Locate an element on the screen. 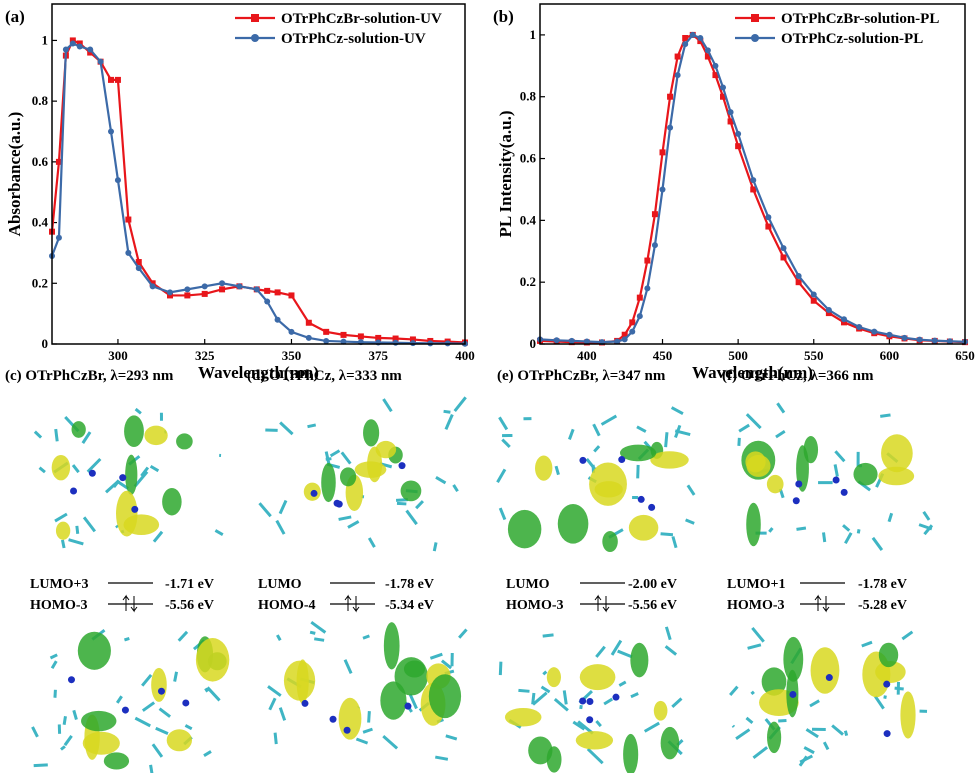 The height and width of the screenshot is (778, 980). panel-title: (c) OTrPhCzBr, λ=293 nm is located at coordinates (89, 376).